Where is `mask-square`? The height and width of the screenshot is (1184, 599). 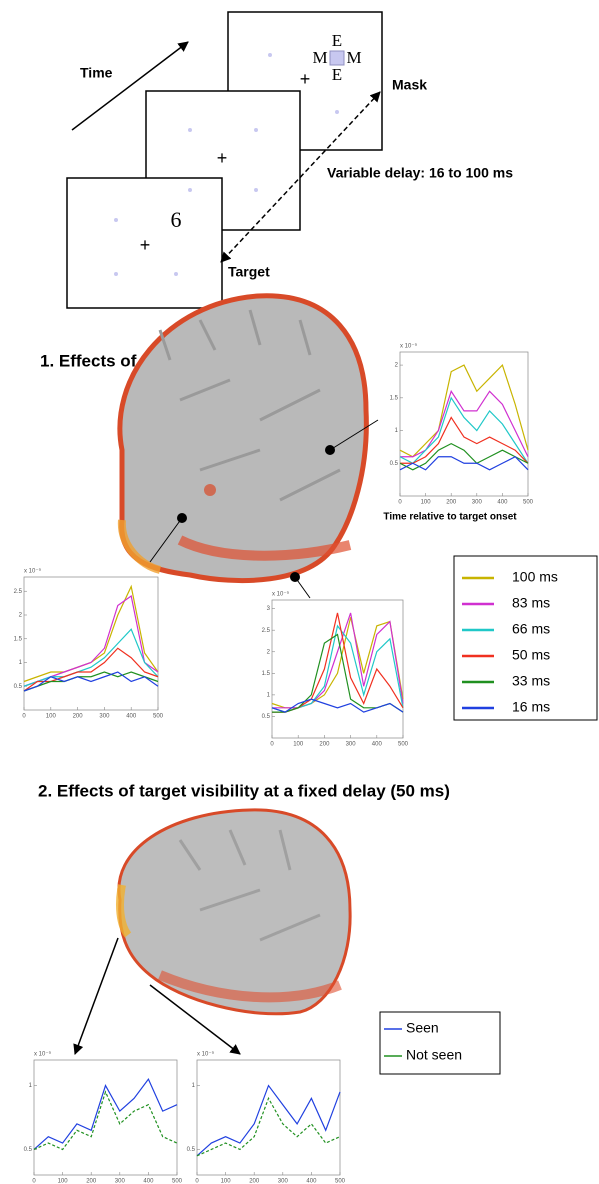
mask-square is located at coordinates (337, 58).